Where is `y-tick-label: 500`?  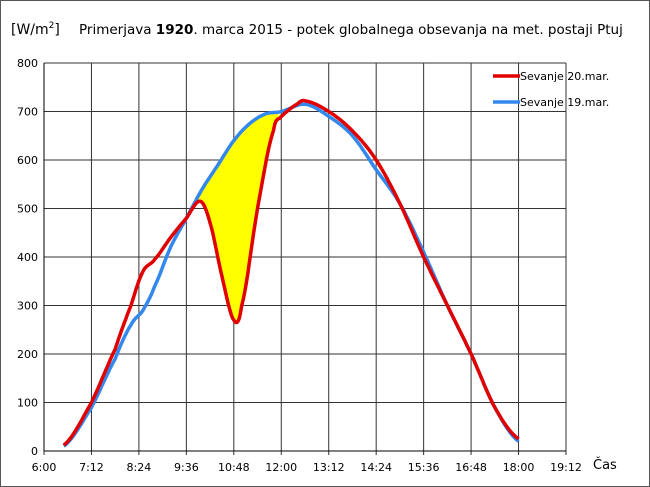 y-tick-label: 500 is located at coordinates (27, 209).